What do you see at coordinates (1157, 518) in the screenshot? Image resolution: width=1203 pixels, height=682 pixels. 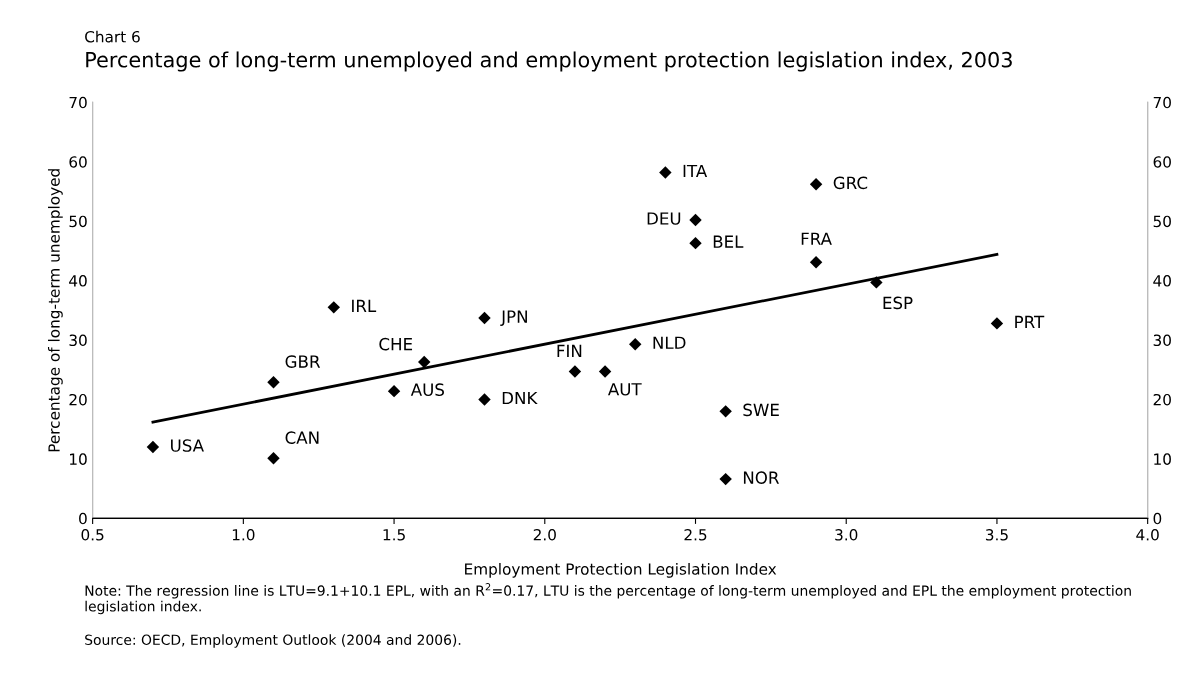 I see `y2-tick-label: 0` at bounding box center [1157, 518].